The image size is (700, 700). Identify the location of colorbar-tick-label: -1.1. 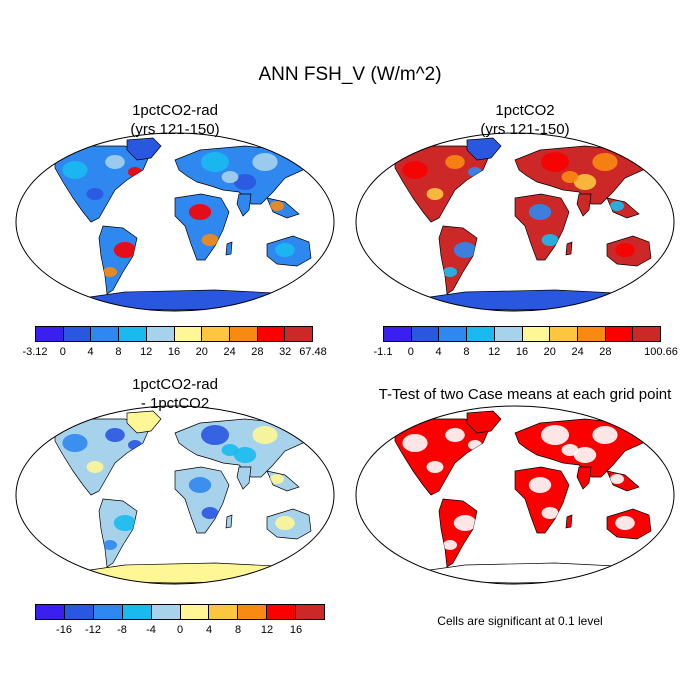
(383, 352).